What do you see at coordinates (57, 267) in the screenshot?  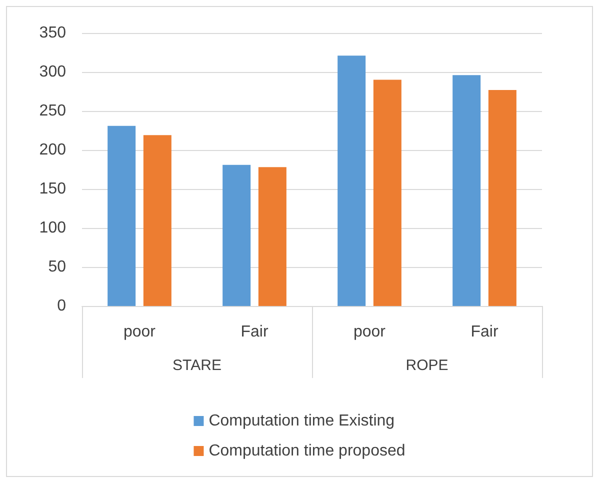 I see `y-tick-label: 50` at bounding box center [57, 267].